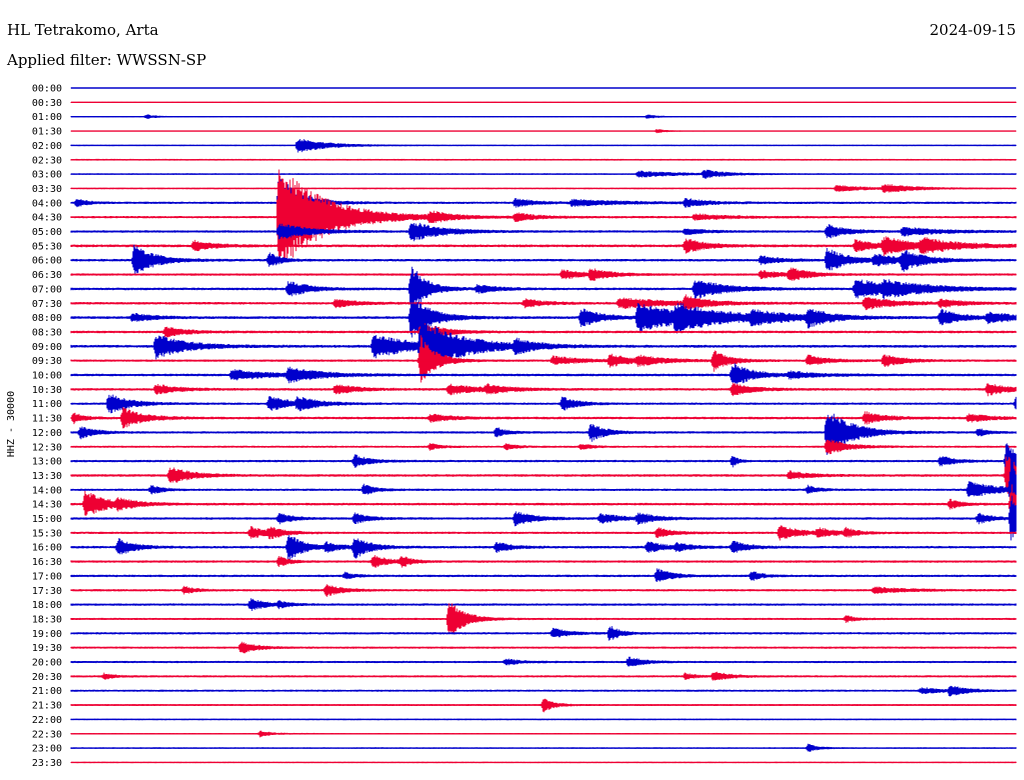 The width and height of the screenshot is (1024, 780). What do you see at coordinates (47, 232) in the screenshot?
I see `time-tick-label: 05:00` at bounding box center [47, 232].